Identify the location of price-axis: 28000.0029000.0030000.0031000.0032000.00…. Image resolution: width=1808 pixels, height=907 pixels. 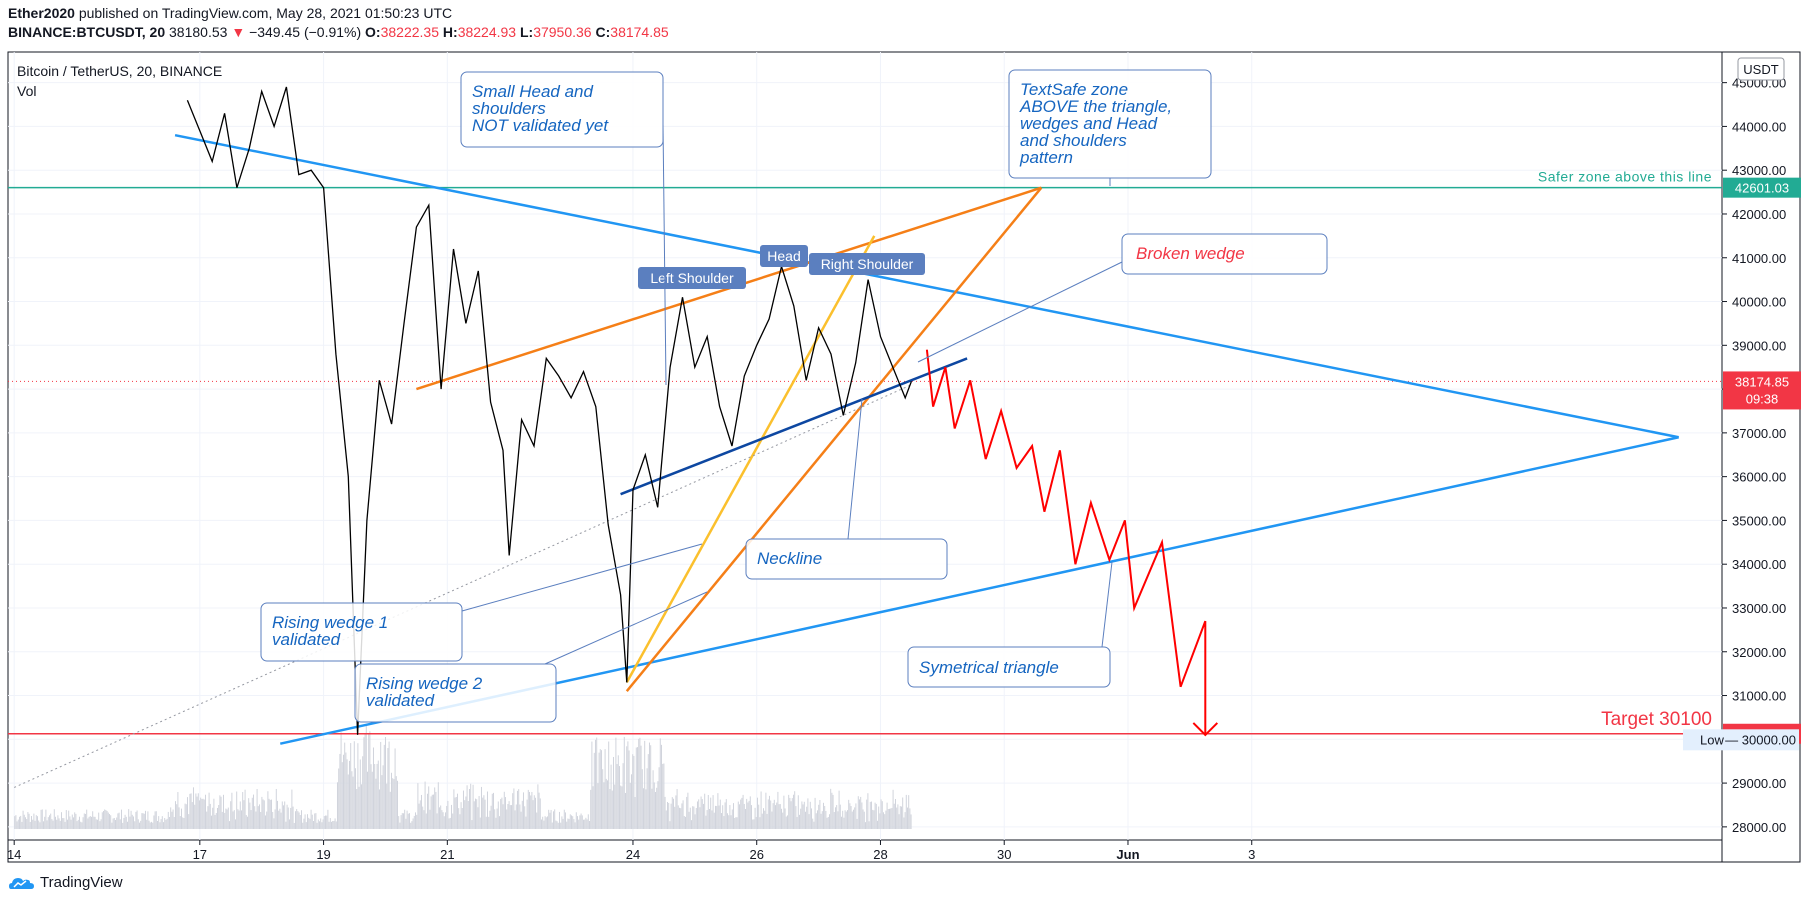
(1754, 446).